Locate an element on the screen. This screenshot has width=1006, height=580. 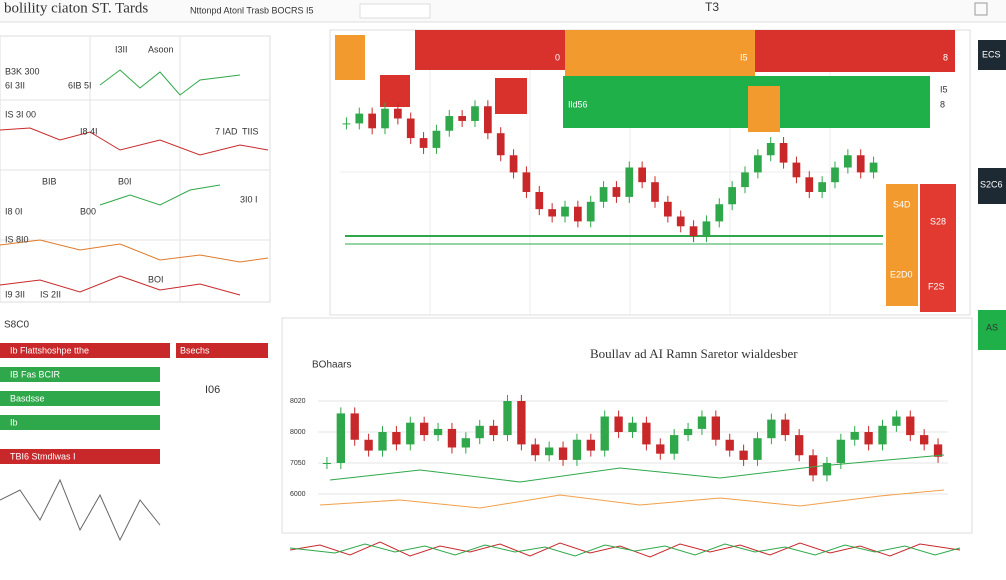
panel-label: I8 0I is located at coordinates (14, 211).